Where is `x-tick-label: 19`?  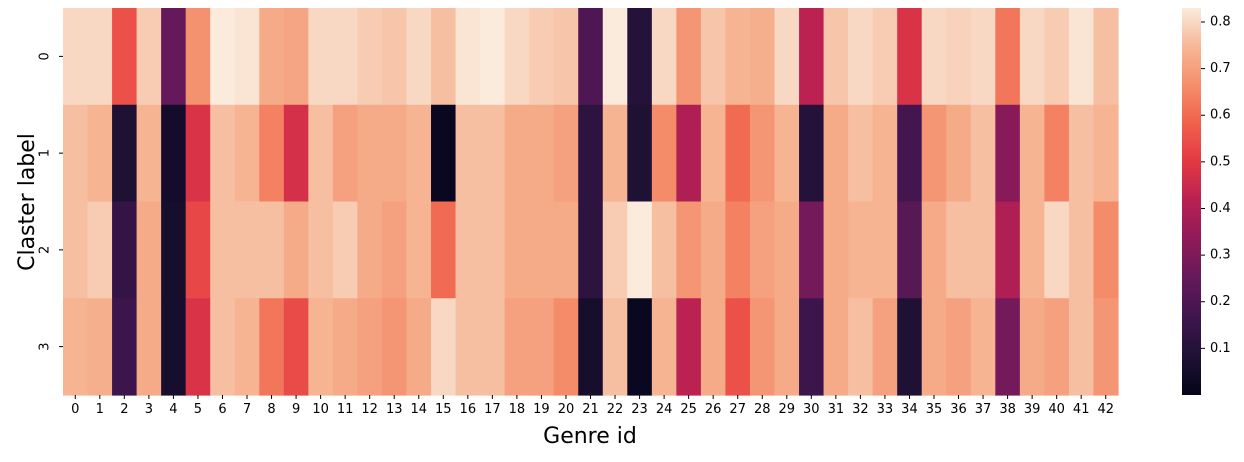 x-tick-label: 19 is located at coordinates (541, 409).